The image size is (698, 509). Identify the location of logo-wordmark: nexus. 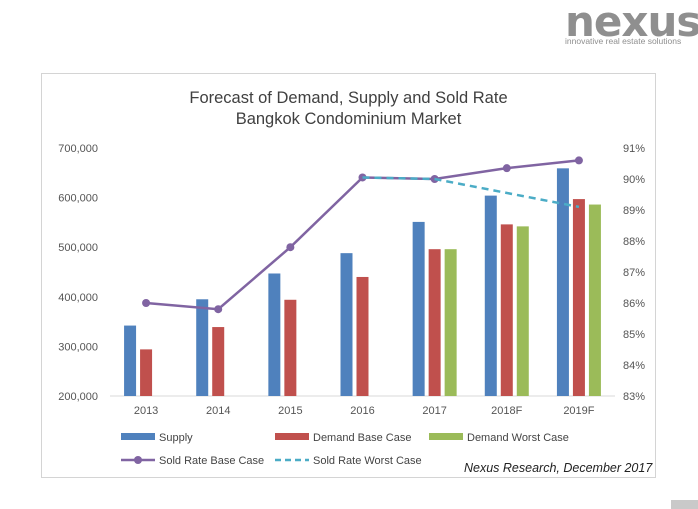
(631, 23).